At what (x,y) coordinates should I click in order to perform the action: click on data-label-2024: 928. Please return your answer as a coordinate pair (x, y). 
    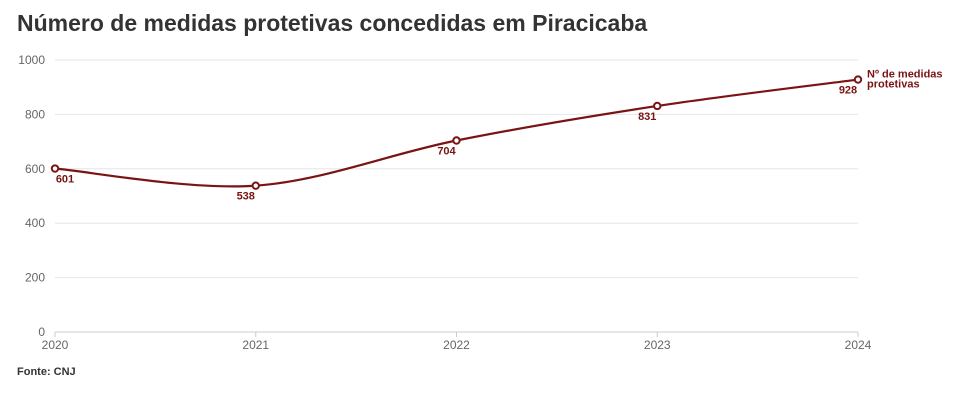
    Looking at the image, I should click on (848, 91).